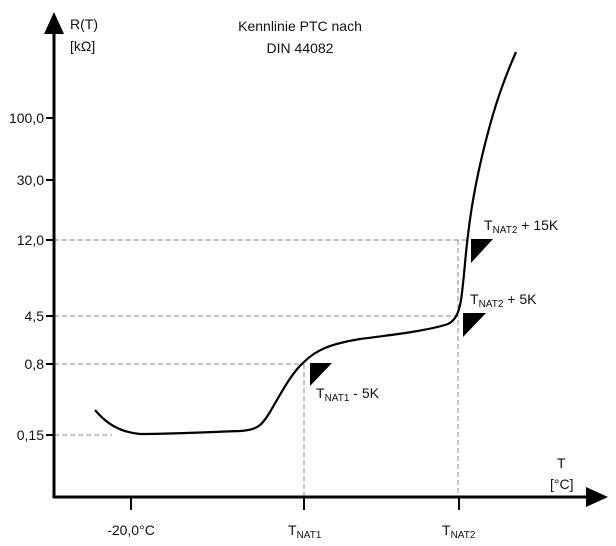 The image size is (616, 546). Describe the element at coordinates (54, 23) in the screenshot. I see `y-axis-arrow-icon` at that location.